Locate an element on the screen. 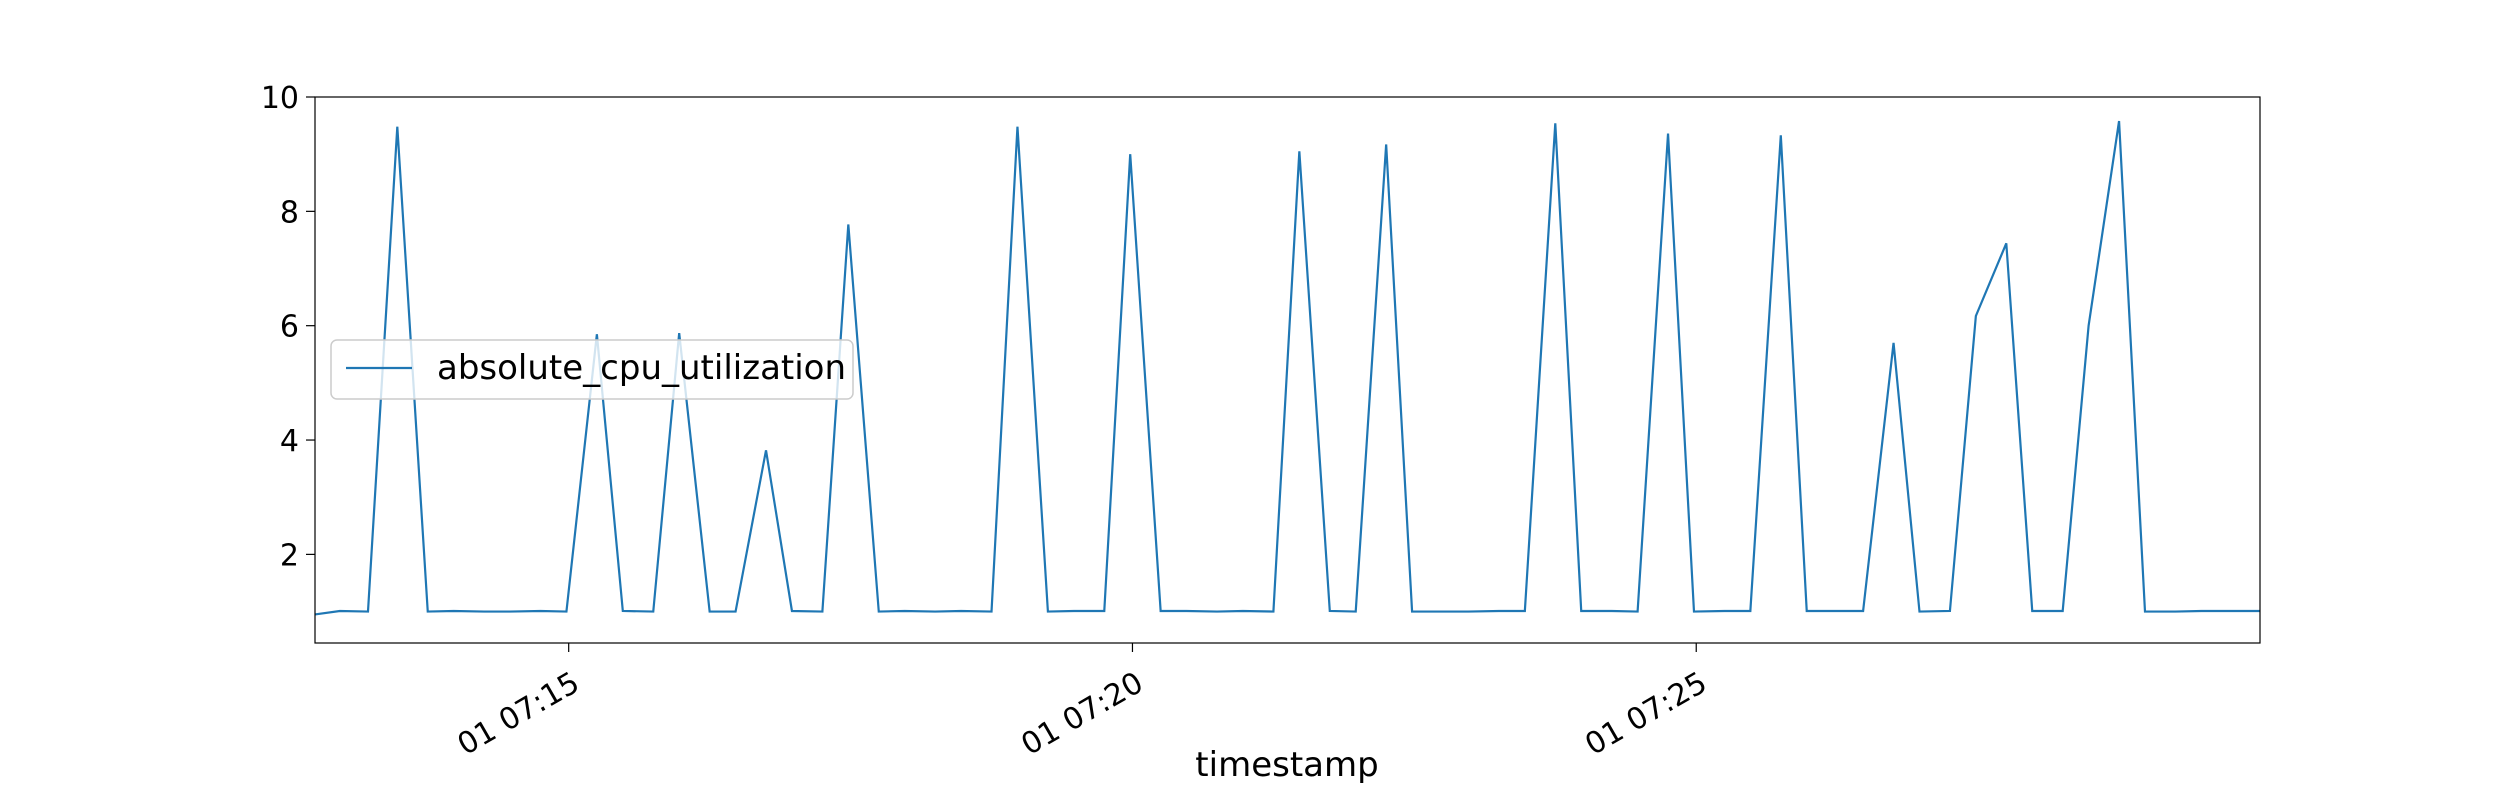  x-tick-label: 01 07:15 is located at coordinates (519, 713).